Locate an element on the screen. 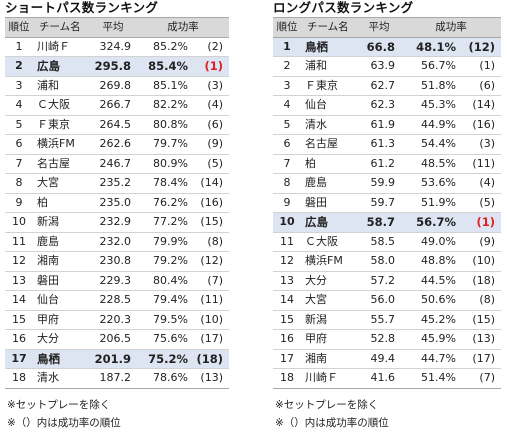 This screenshot has width=508, height=432. success-rate-cell: 80.9% is located at coordinates (164, 164).